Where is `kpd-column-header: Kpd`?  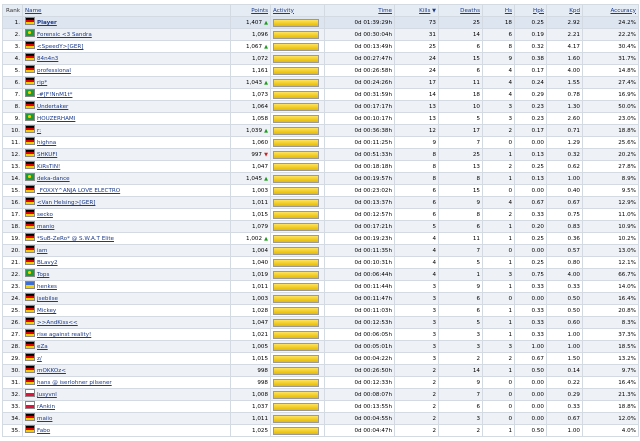 kpd-column-header: Kpd is located at coordinates (564, 10).